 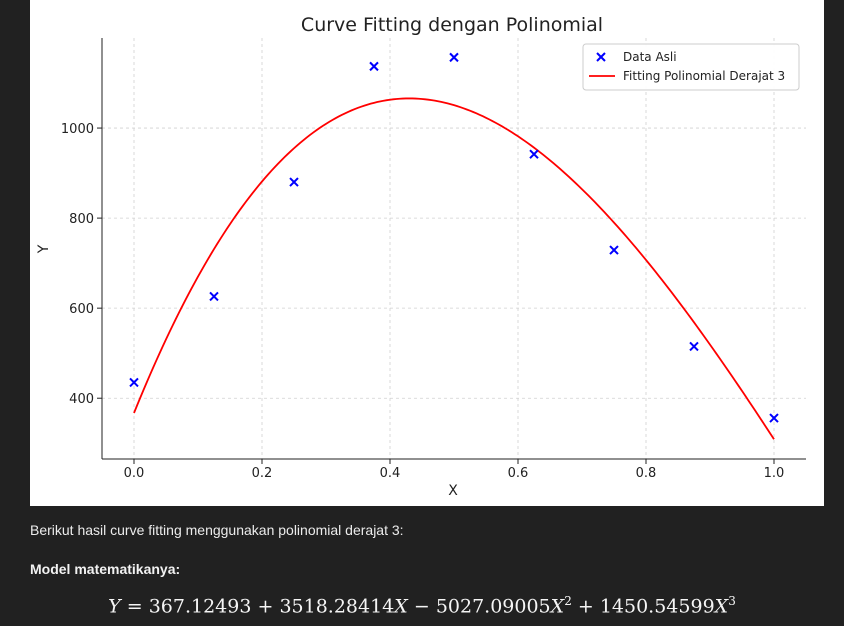 I want to click on x-tick-label: 0.4, so click(x=390, y=473).